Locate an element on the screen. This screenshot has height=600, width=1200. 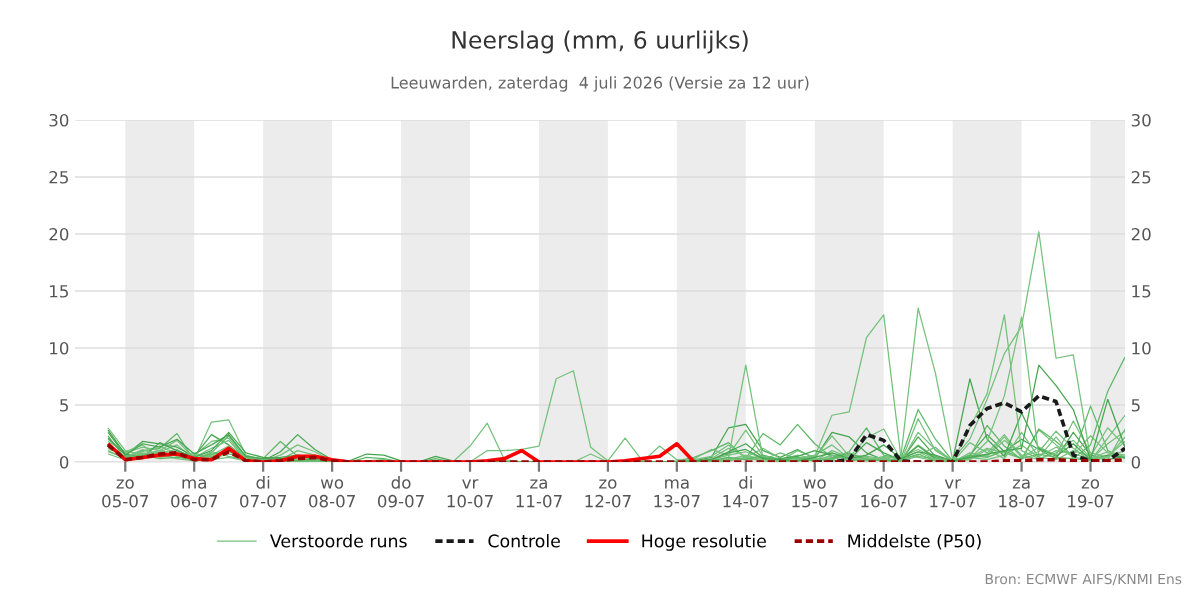
x-tick-label: vr 10-07 is located at coordinates (470, 493).